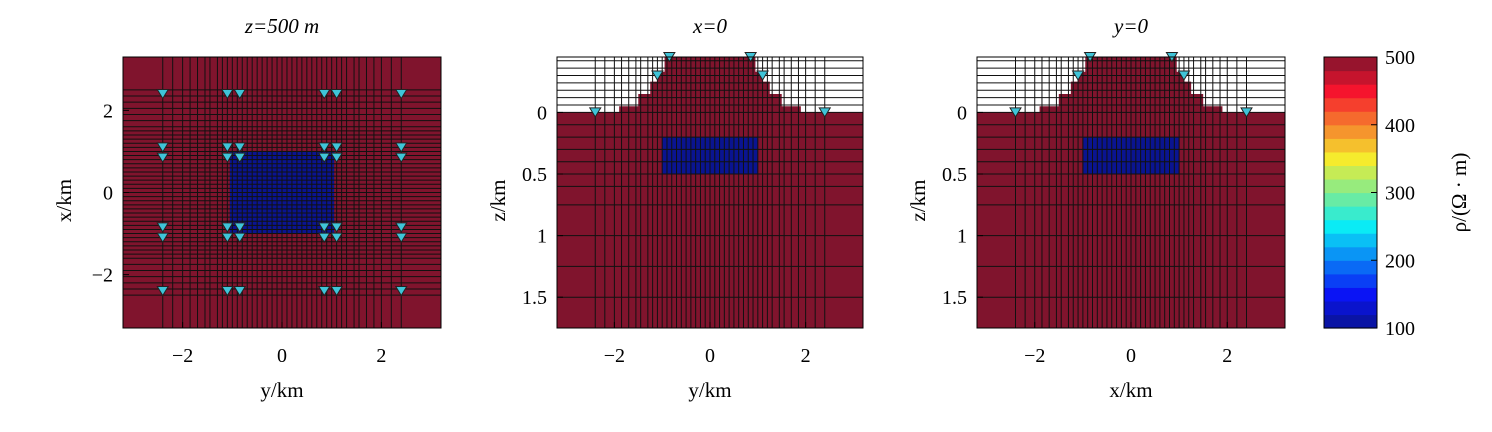 Image resolution: width=1492 pixels, height=432 pixels. Describe the element at coordinates (709, 26) in the screenshot. I see `panel-title: x=0` at that location.